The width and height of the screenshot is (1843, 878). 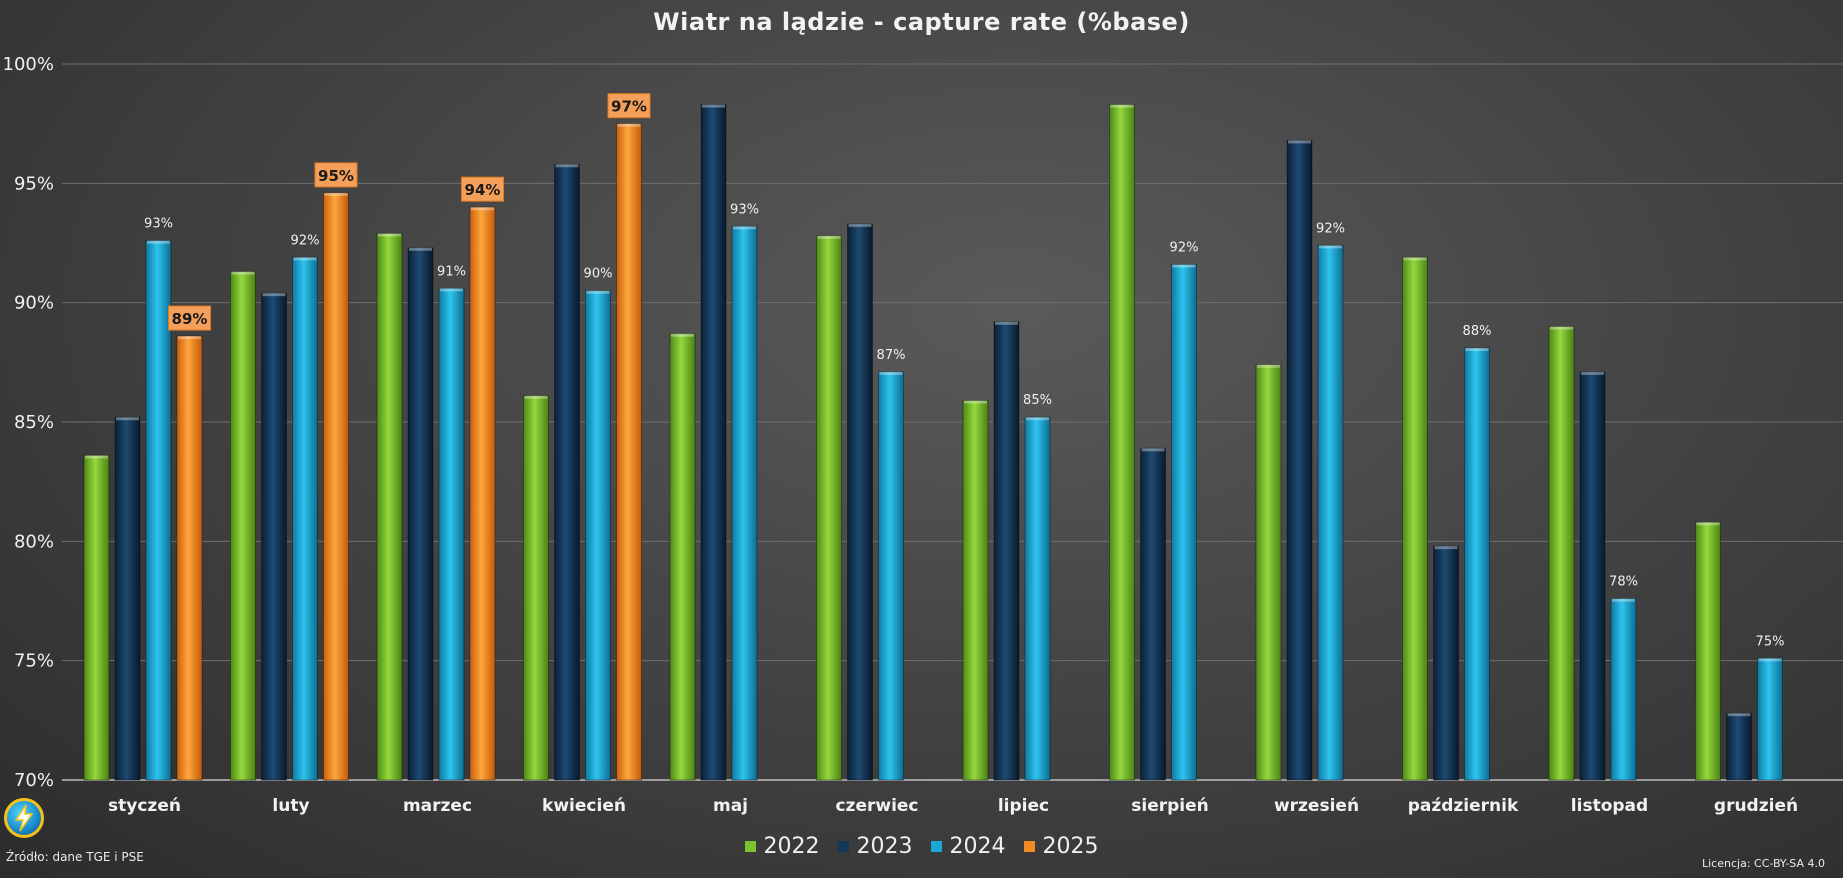 I want to click on legend-label: 2024, so click(x=977, y=846).